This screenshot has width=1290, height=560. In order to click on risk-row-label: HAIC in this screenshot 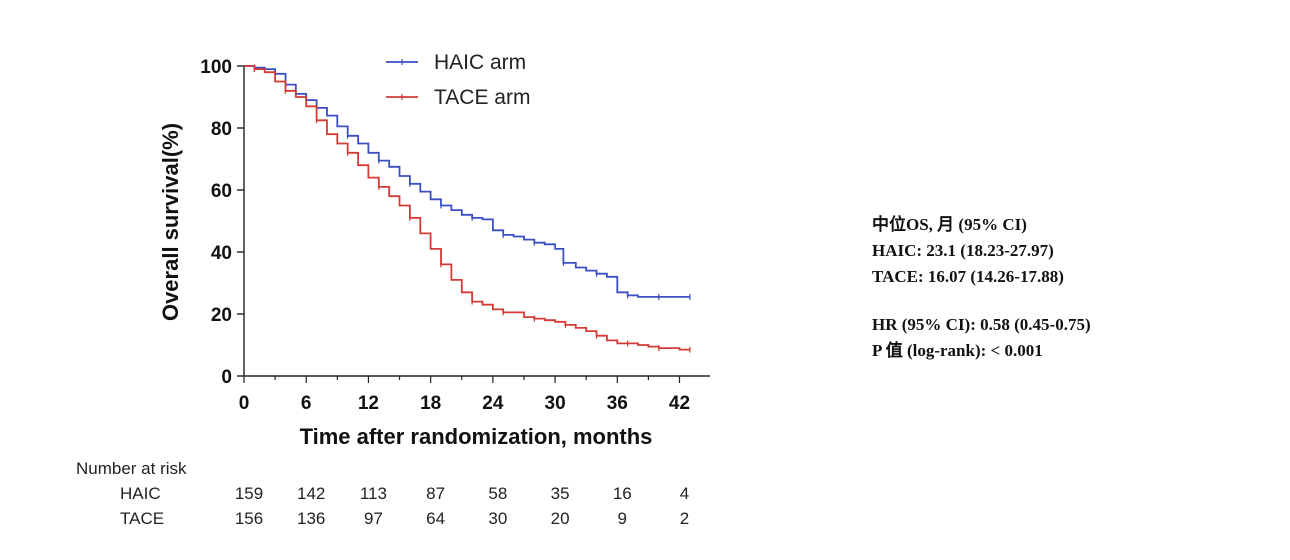, I will do `click(140, 493)`.